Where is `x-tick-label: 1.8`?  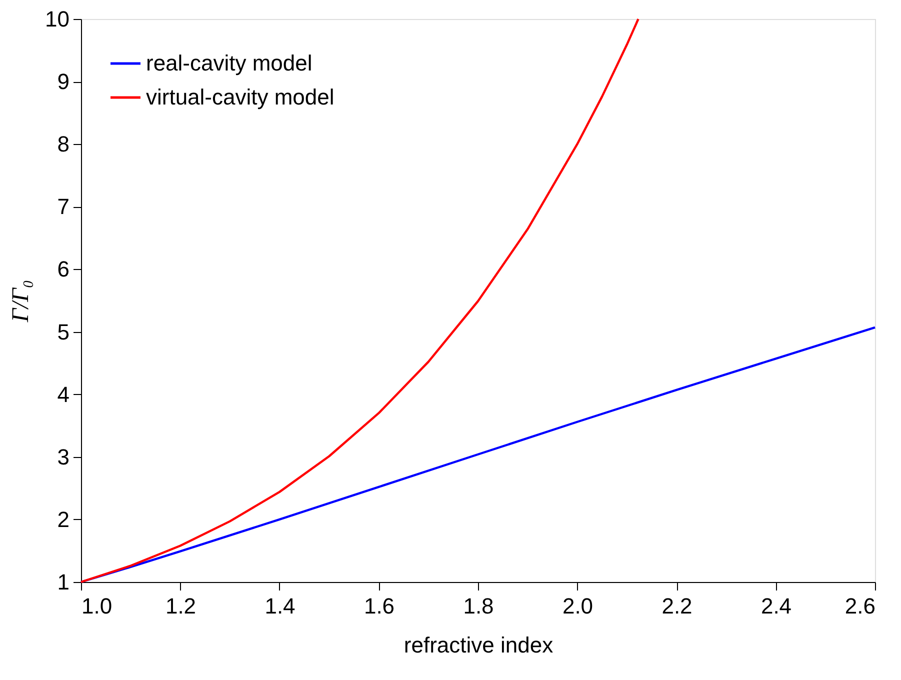
x-tick-label: 1.8 is located at coordinates (478, 606).